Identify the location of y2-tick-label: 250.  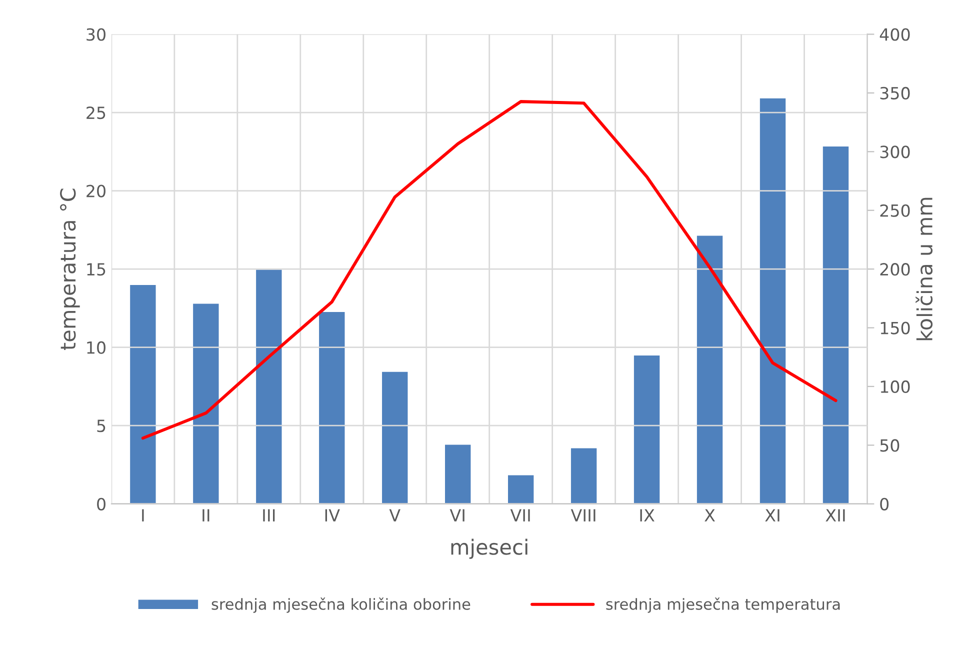
(895, 210).